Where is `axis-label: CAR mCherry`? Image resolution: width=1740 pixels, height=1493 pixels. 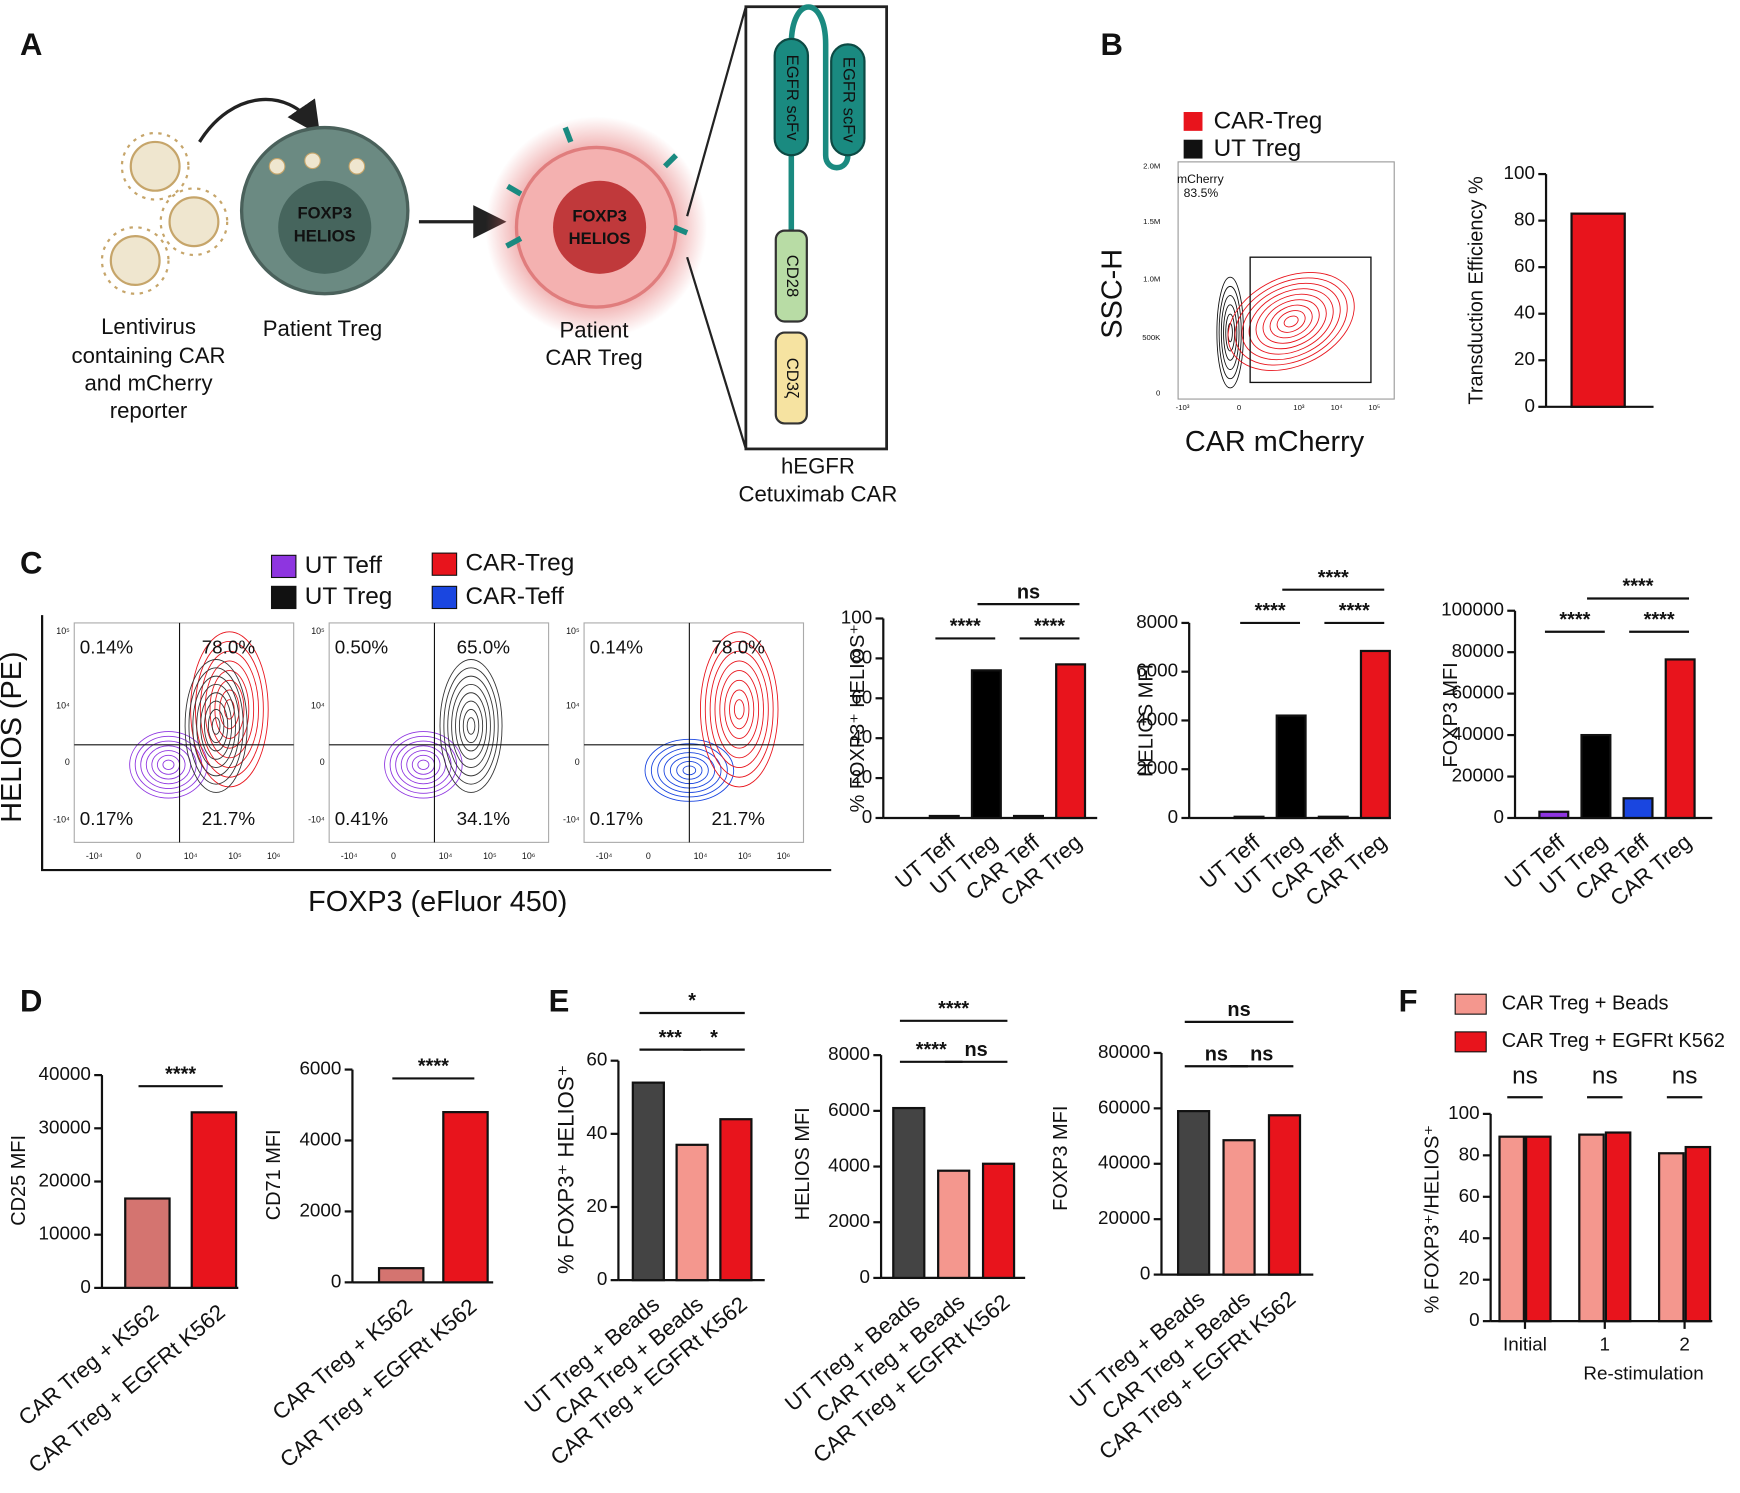 axis-label: CAR mCherry is located at coordinates (1275, 442).